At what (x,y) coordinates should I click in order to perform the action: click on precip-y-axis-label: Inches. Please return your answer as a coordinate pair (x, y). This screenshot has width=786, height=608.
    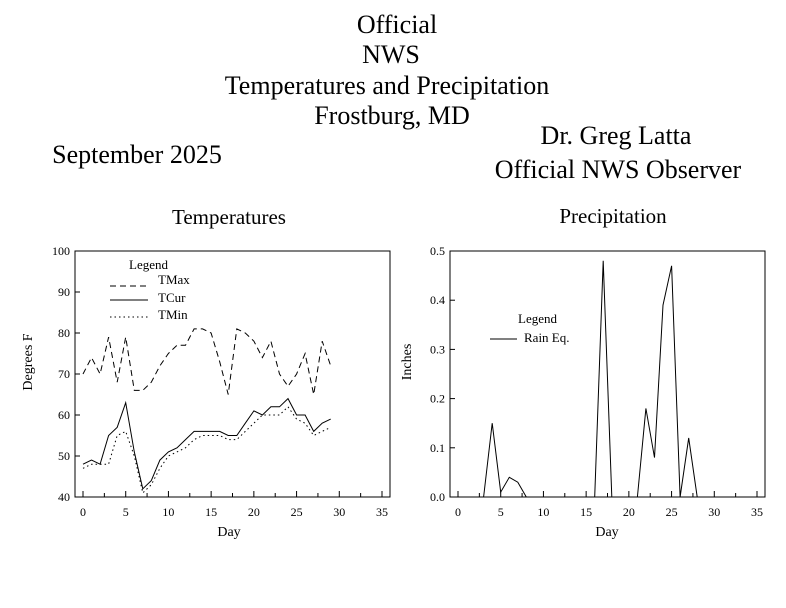
    Looking at the image, I should click on (407, 362).